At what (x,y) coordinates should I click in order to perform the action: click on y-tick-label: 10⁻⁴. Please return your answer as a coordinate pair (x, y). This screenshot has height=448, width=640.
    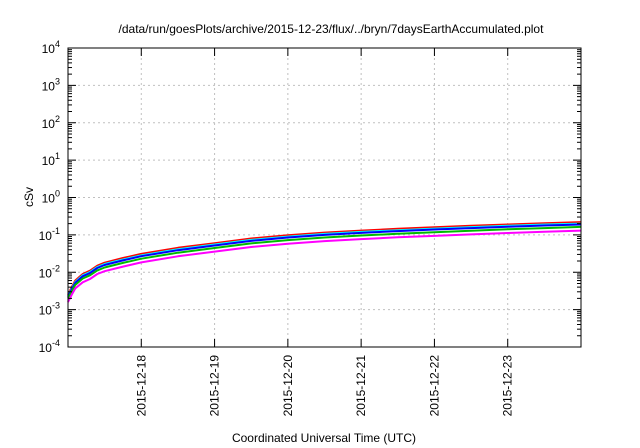
    Looking at the image, I should click on (49, 346).